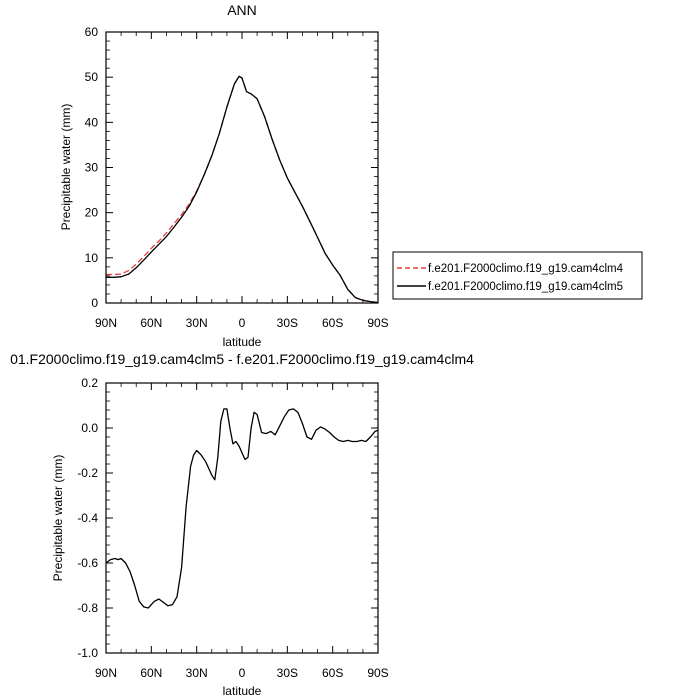 The height and width of the screenshot is (700, 700). I want to click on y-tick-label: 30, so click(92, 168).